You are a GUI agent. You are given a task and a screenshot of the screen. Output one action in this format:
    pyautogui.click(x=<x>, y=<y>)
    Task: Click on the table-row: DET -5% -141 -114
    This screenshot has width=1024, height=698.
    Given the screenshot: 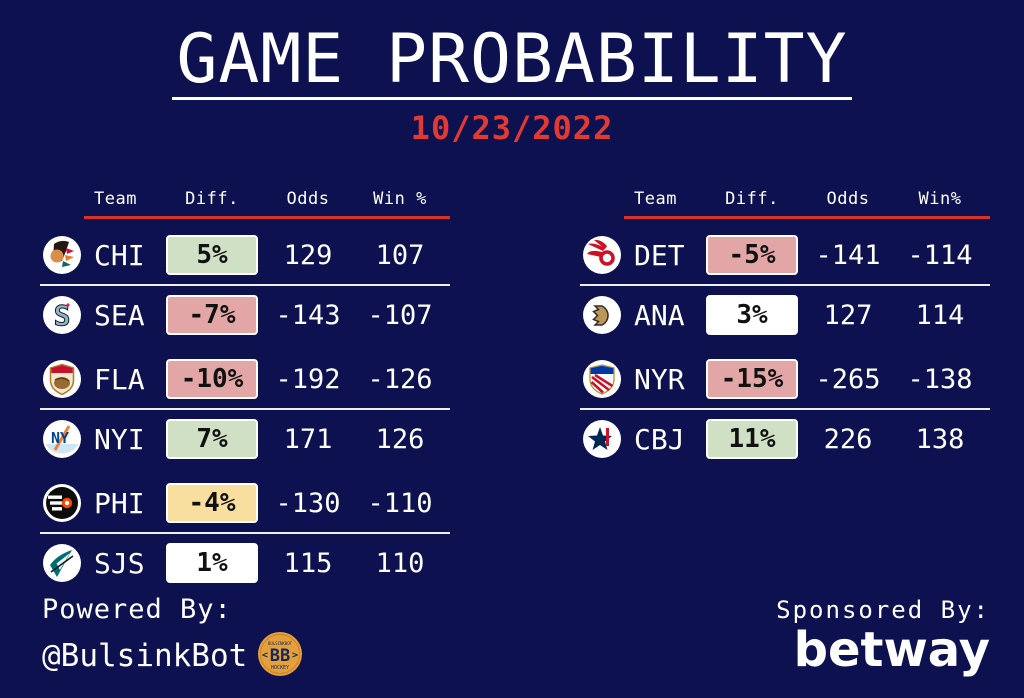 What is the action you would take?
    pyautogui.click(x=785, y=255)
    